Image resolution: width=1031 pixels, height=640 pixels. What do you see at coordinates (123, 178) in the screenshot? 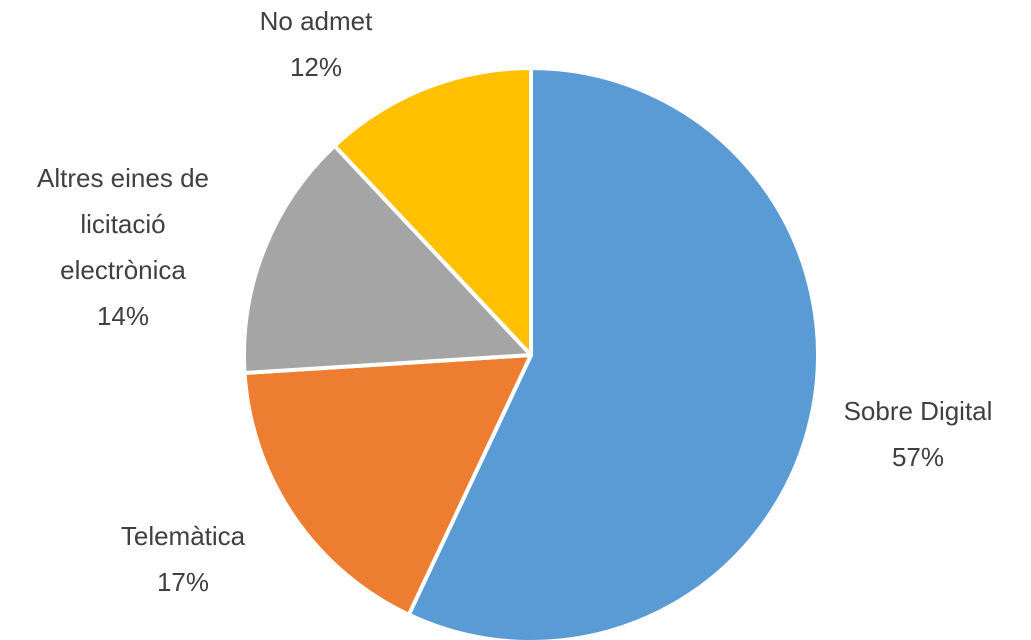
I see `slice-category-label: Altres eines de` at bounding box center [123, 178].